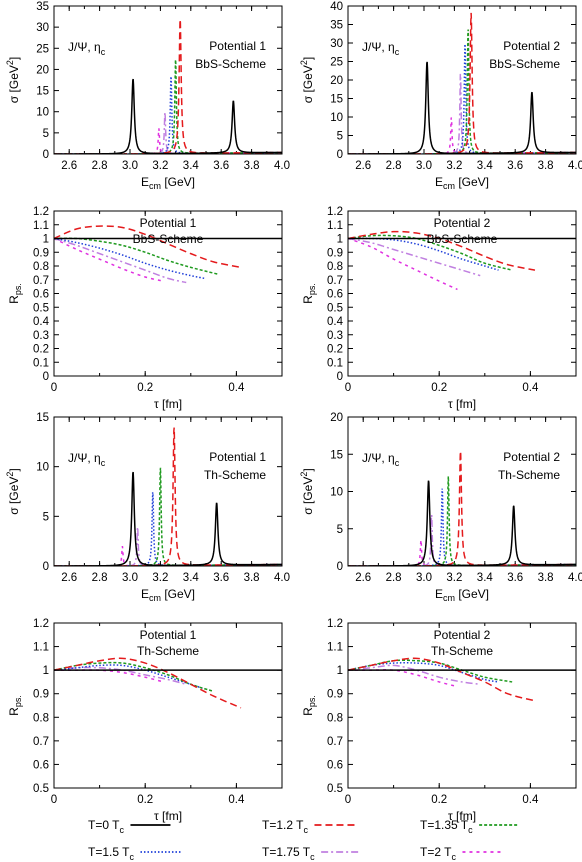 This screenshot has height=862, width=582. What do you see at coordinates (14, 84) in the screenshot?
I see `y-axis-label-main: σ [GeV` at bounding box center [14, 84].